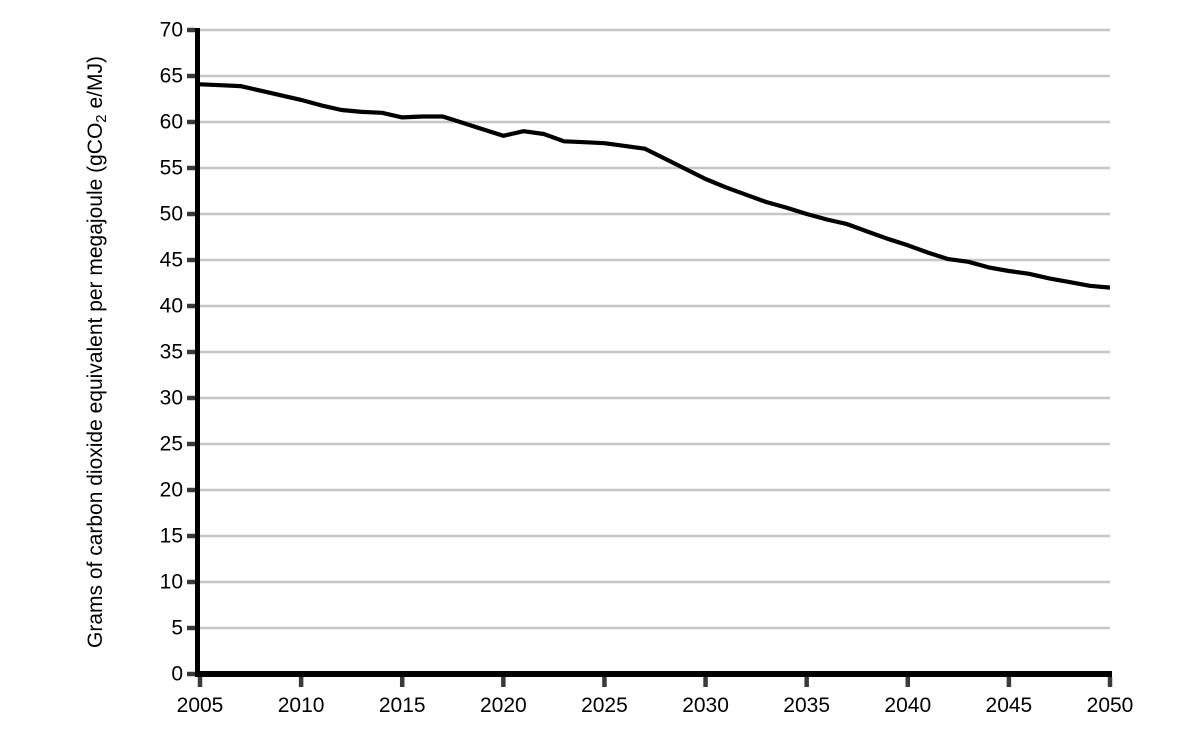  What do you see at coordinates (604, 705) in the screenshot?
I see `x-tick-label-2025: 2025` at bounding box center [604, 705].